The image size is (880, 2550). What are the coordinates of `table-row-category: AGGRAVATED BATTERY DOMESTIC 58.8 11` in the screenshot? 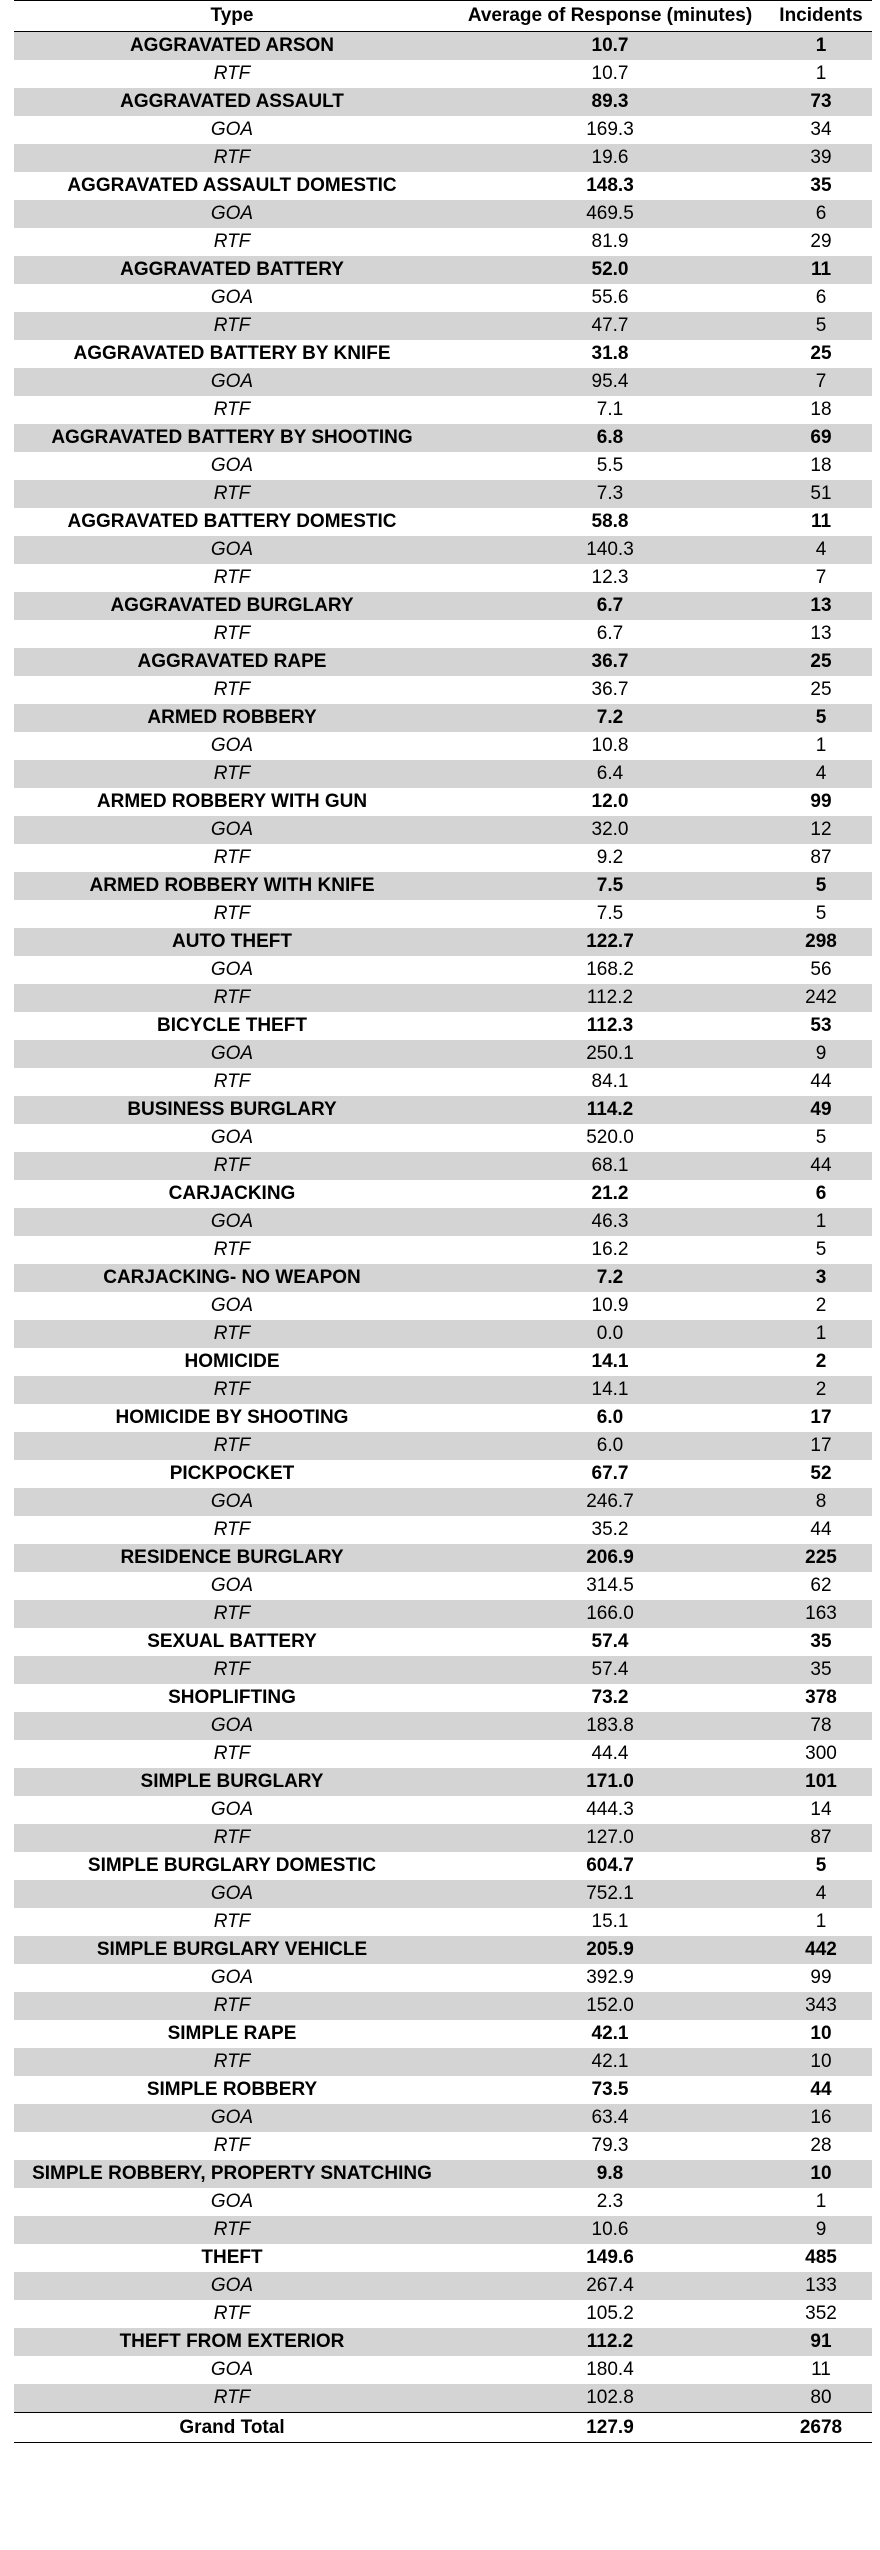 It's located at (443, 522).